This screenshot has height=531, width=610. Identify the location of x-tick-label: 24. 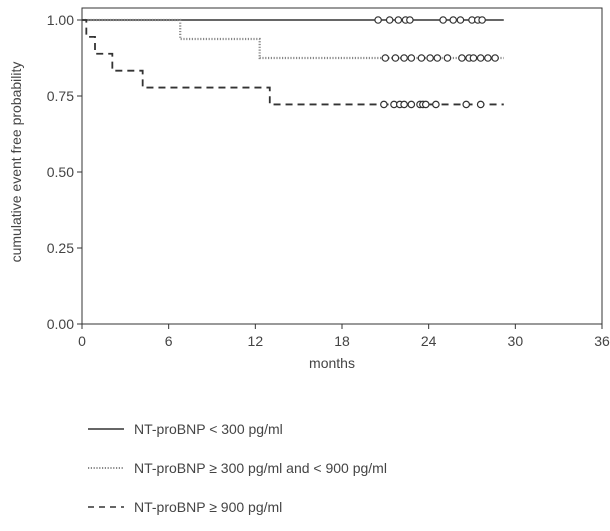
(429, 341).